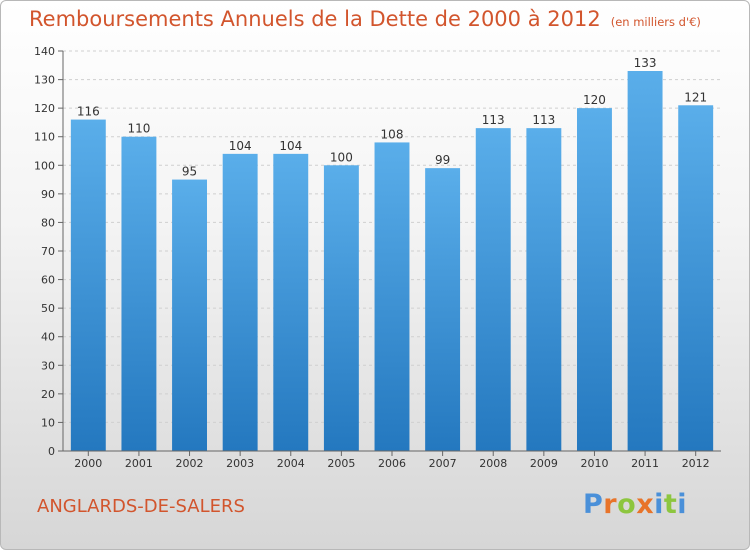  Describe the element at coordinates (594, 100) in the screenshot. I see `data-label: 120` at that location.